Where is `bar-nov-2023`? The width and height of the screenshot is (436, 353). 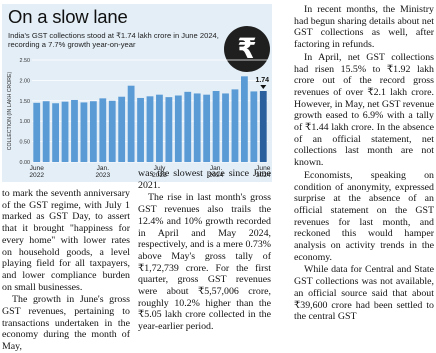 bar-nov-2023 is located at coordinates (197, 127).